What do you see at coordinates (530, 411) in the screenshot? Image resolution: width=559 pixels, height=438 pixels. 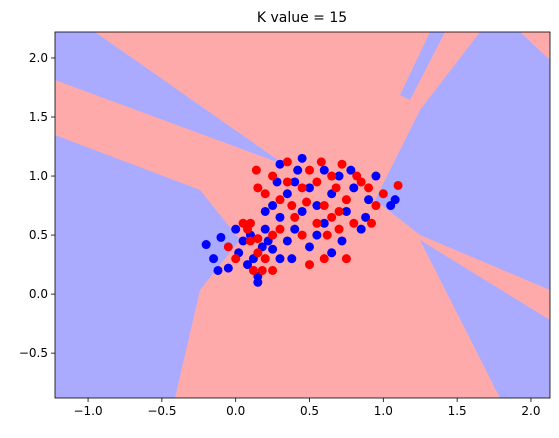 I see `x-tick-label: 2.0` at bounding box center [530, 411].